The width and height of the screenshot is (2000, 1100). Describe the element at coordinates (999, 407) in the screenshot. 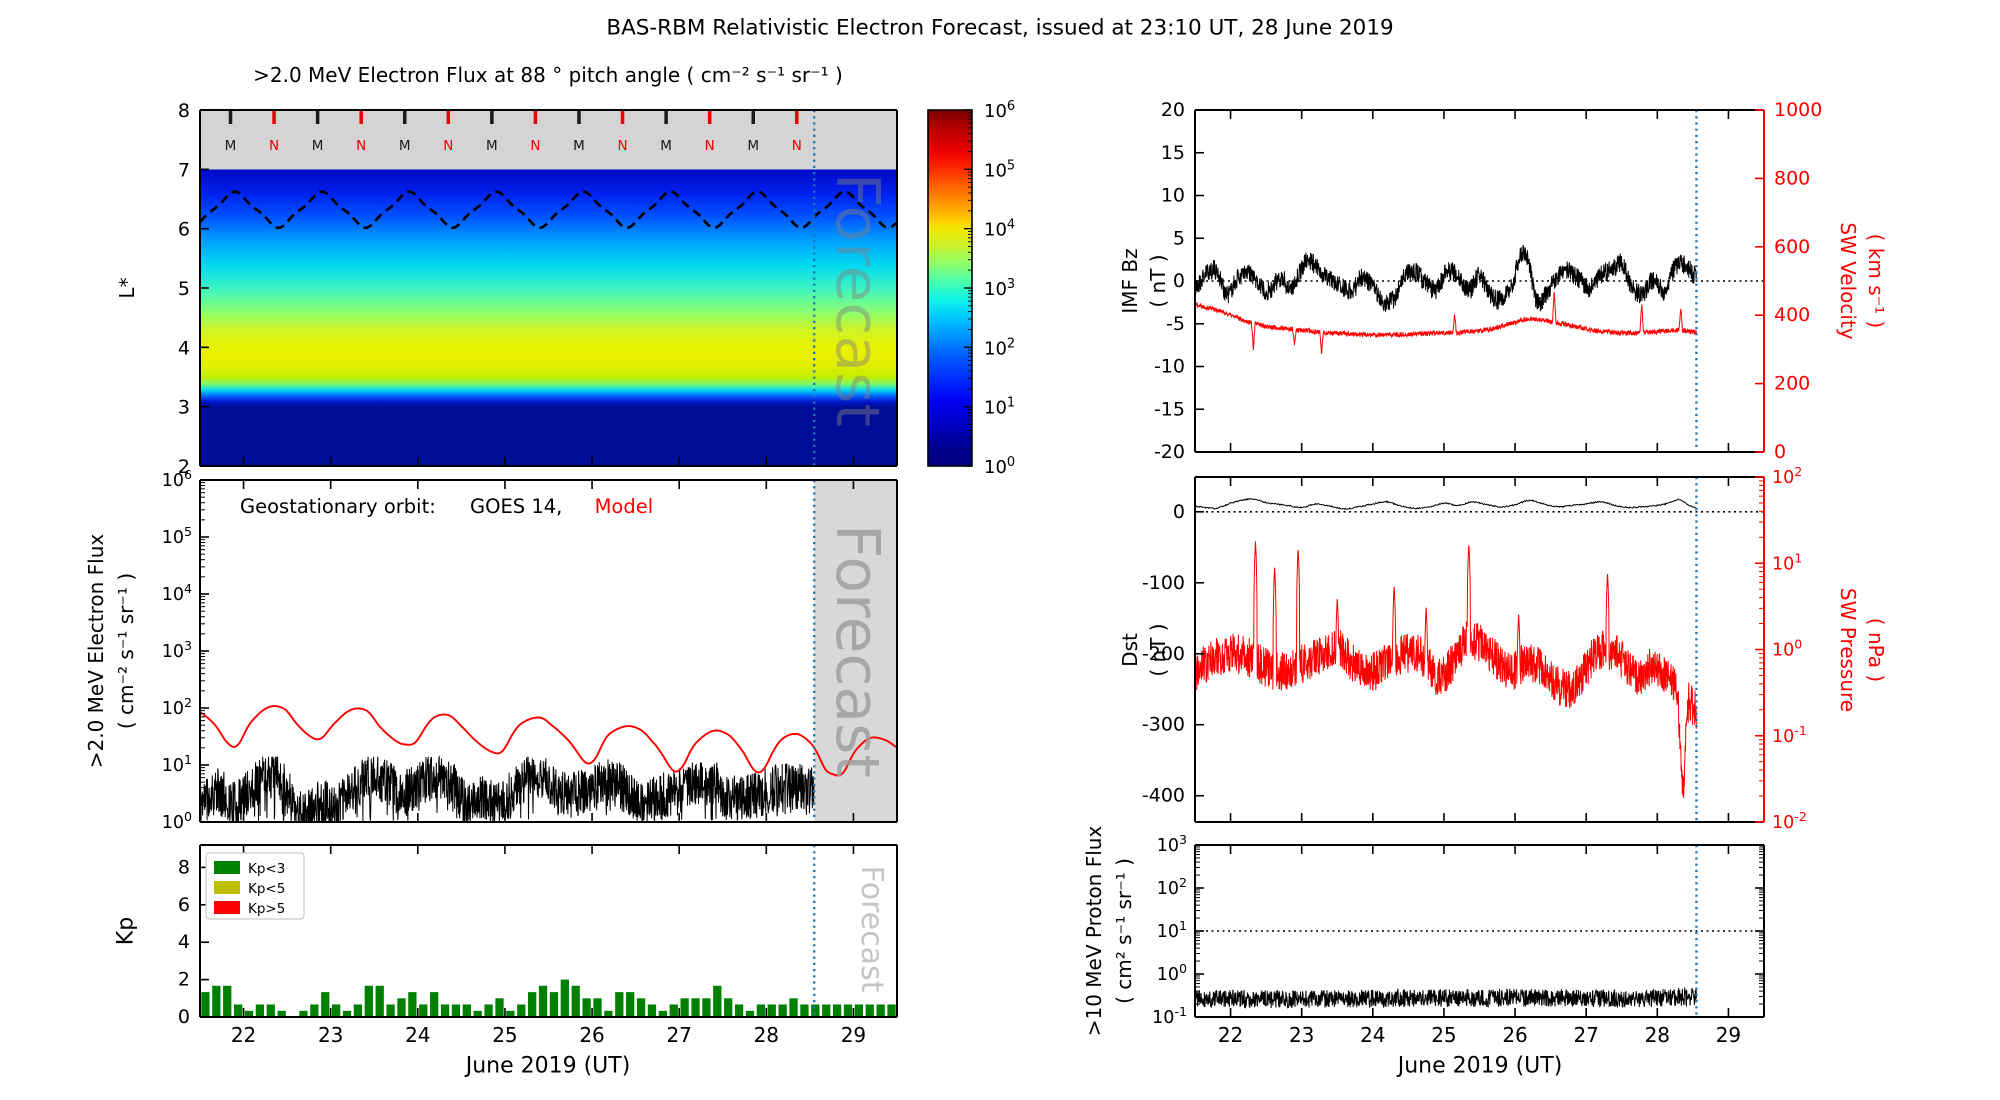

I see `colorbar-tick-label: 10¹` at that location.